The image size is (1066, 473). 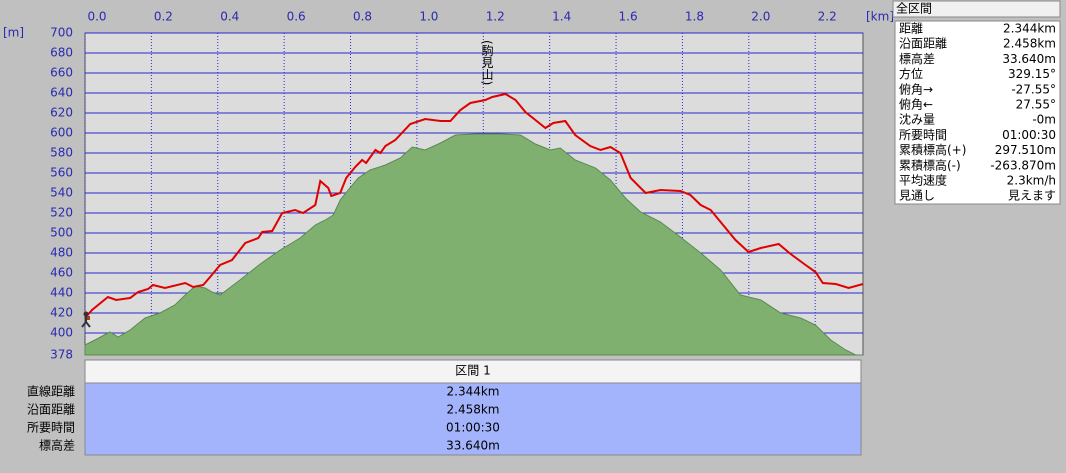 What do you see at coordinates (917, 59) in the screenshot?
I see `summary-label: 標高差` at bounding box center [917, 59].